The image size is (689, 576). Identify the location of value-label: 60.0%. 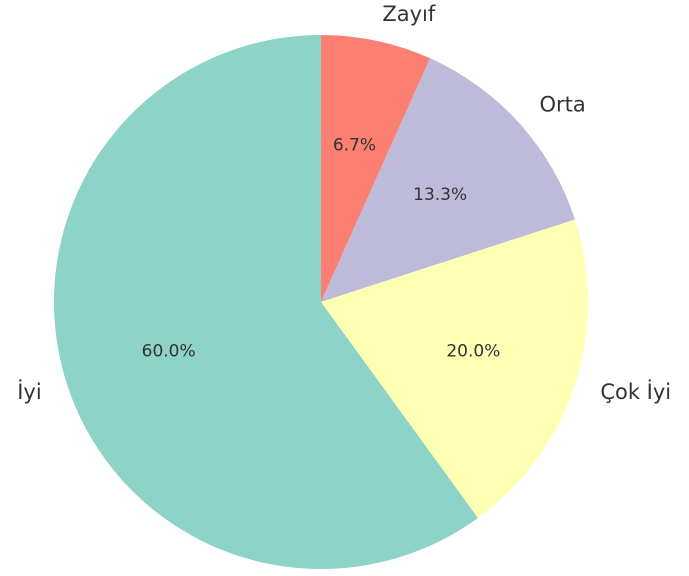
(169, 352).